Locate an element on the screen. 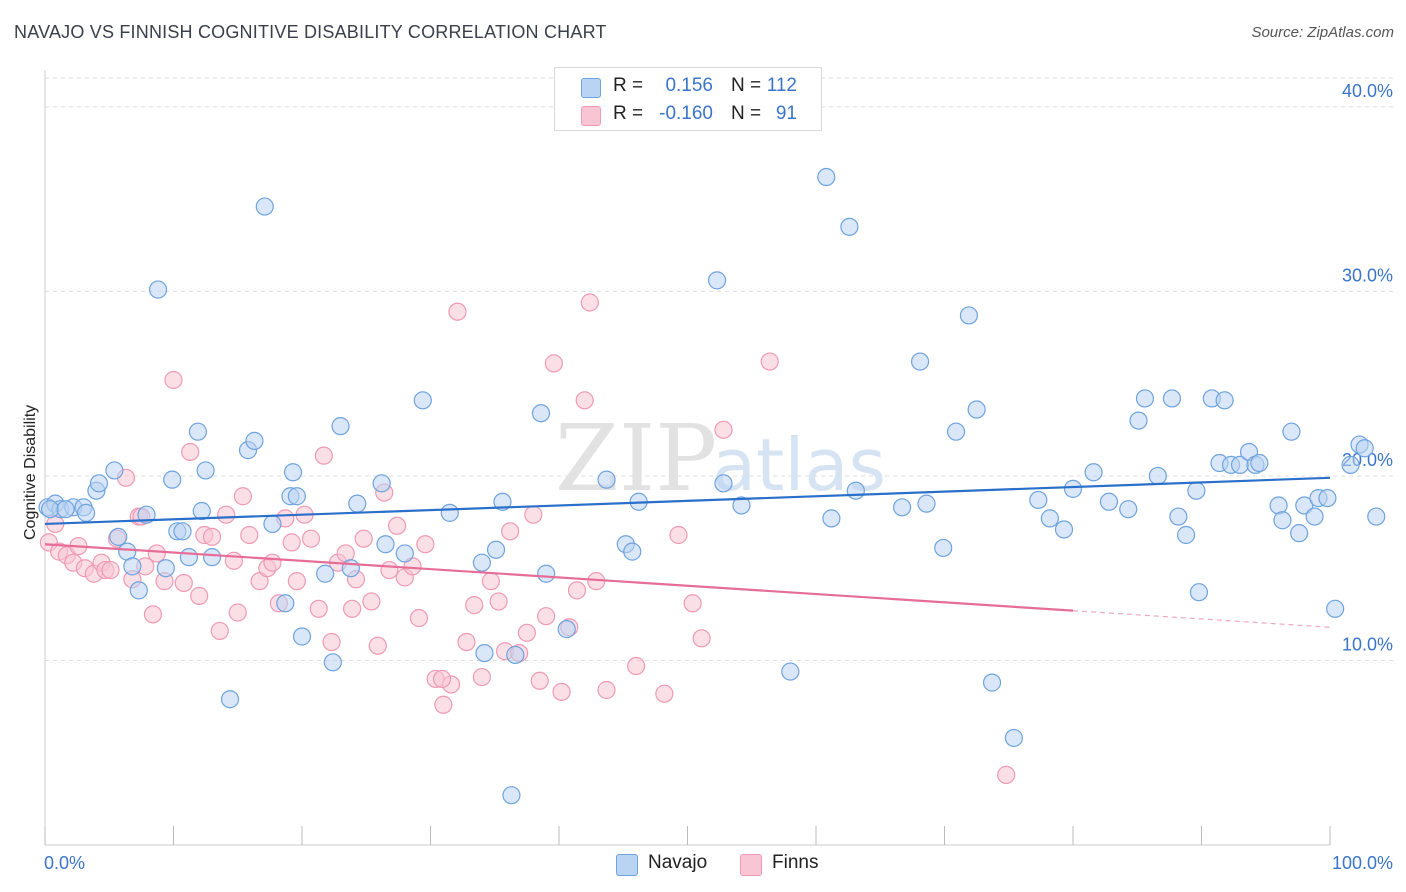 The height and width of the screenshot is (892, 1406). bottom-swatch-navajo is located at coordinates (627, 865).